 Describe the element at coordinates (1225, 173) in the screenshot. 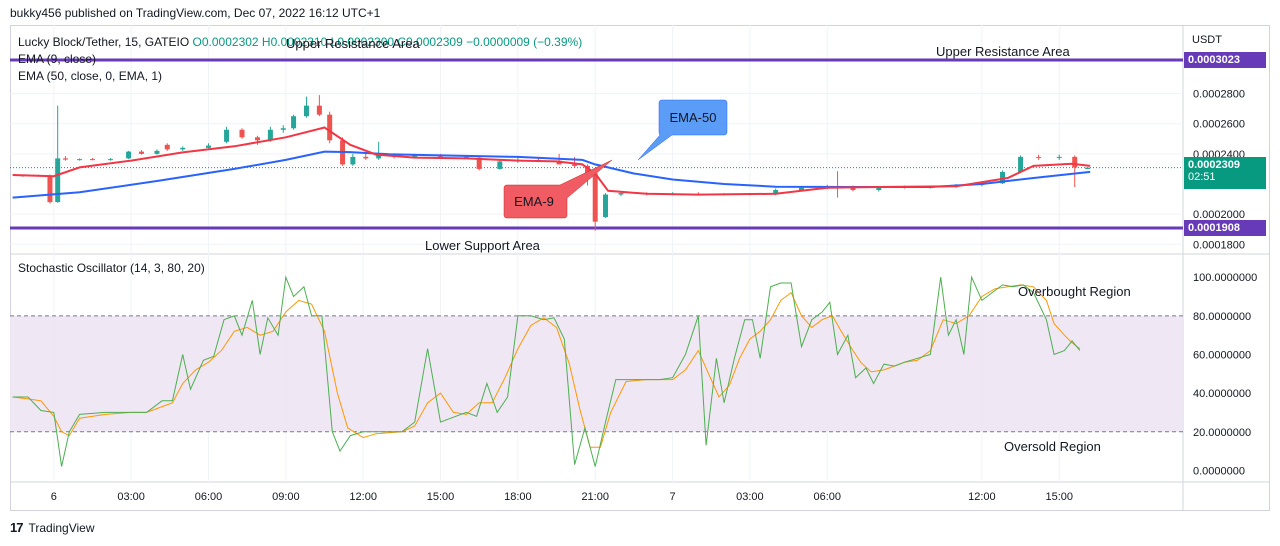

I see `last-price-label: 0.0002309 02:51` at that location.